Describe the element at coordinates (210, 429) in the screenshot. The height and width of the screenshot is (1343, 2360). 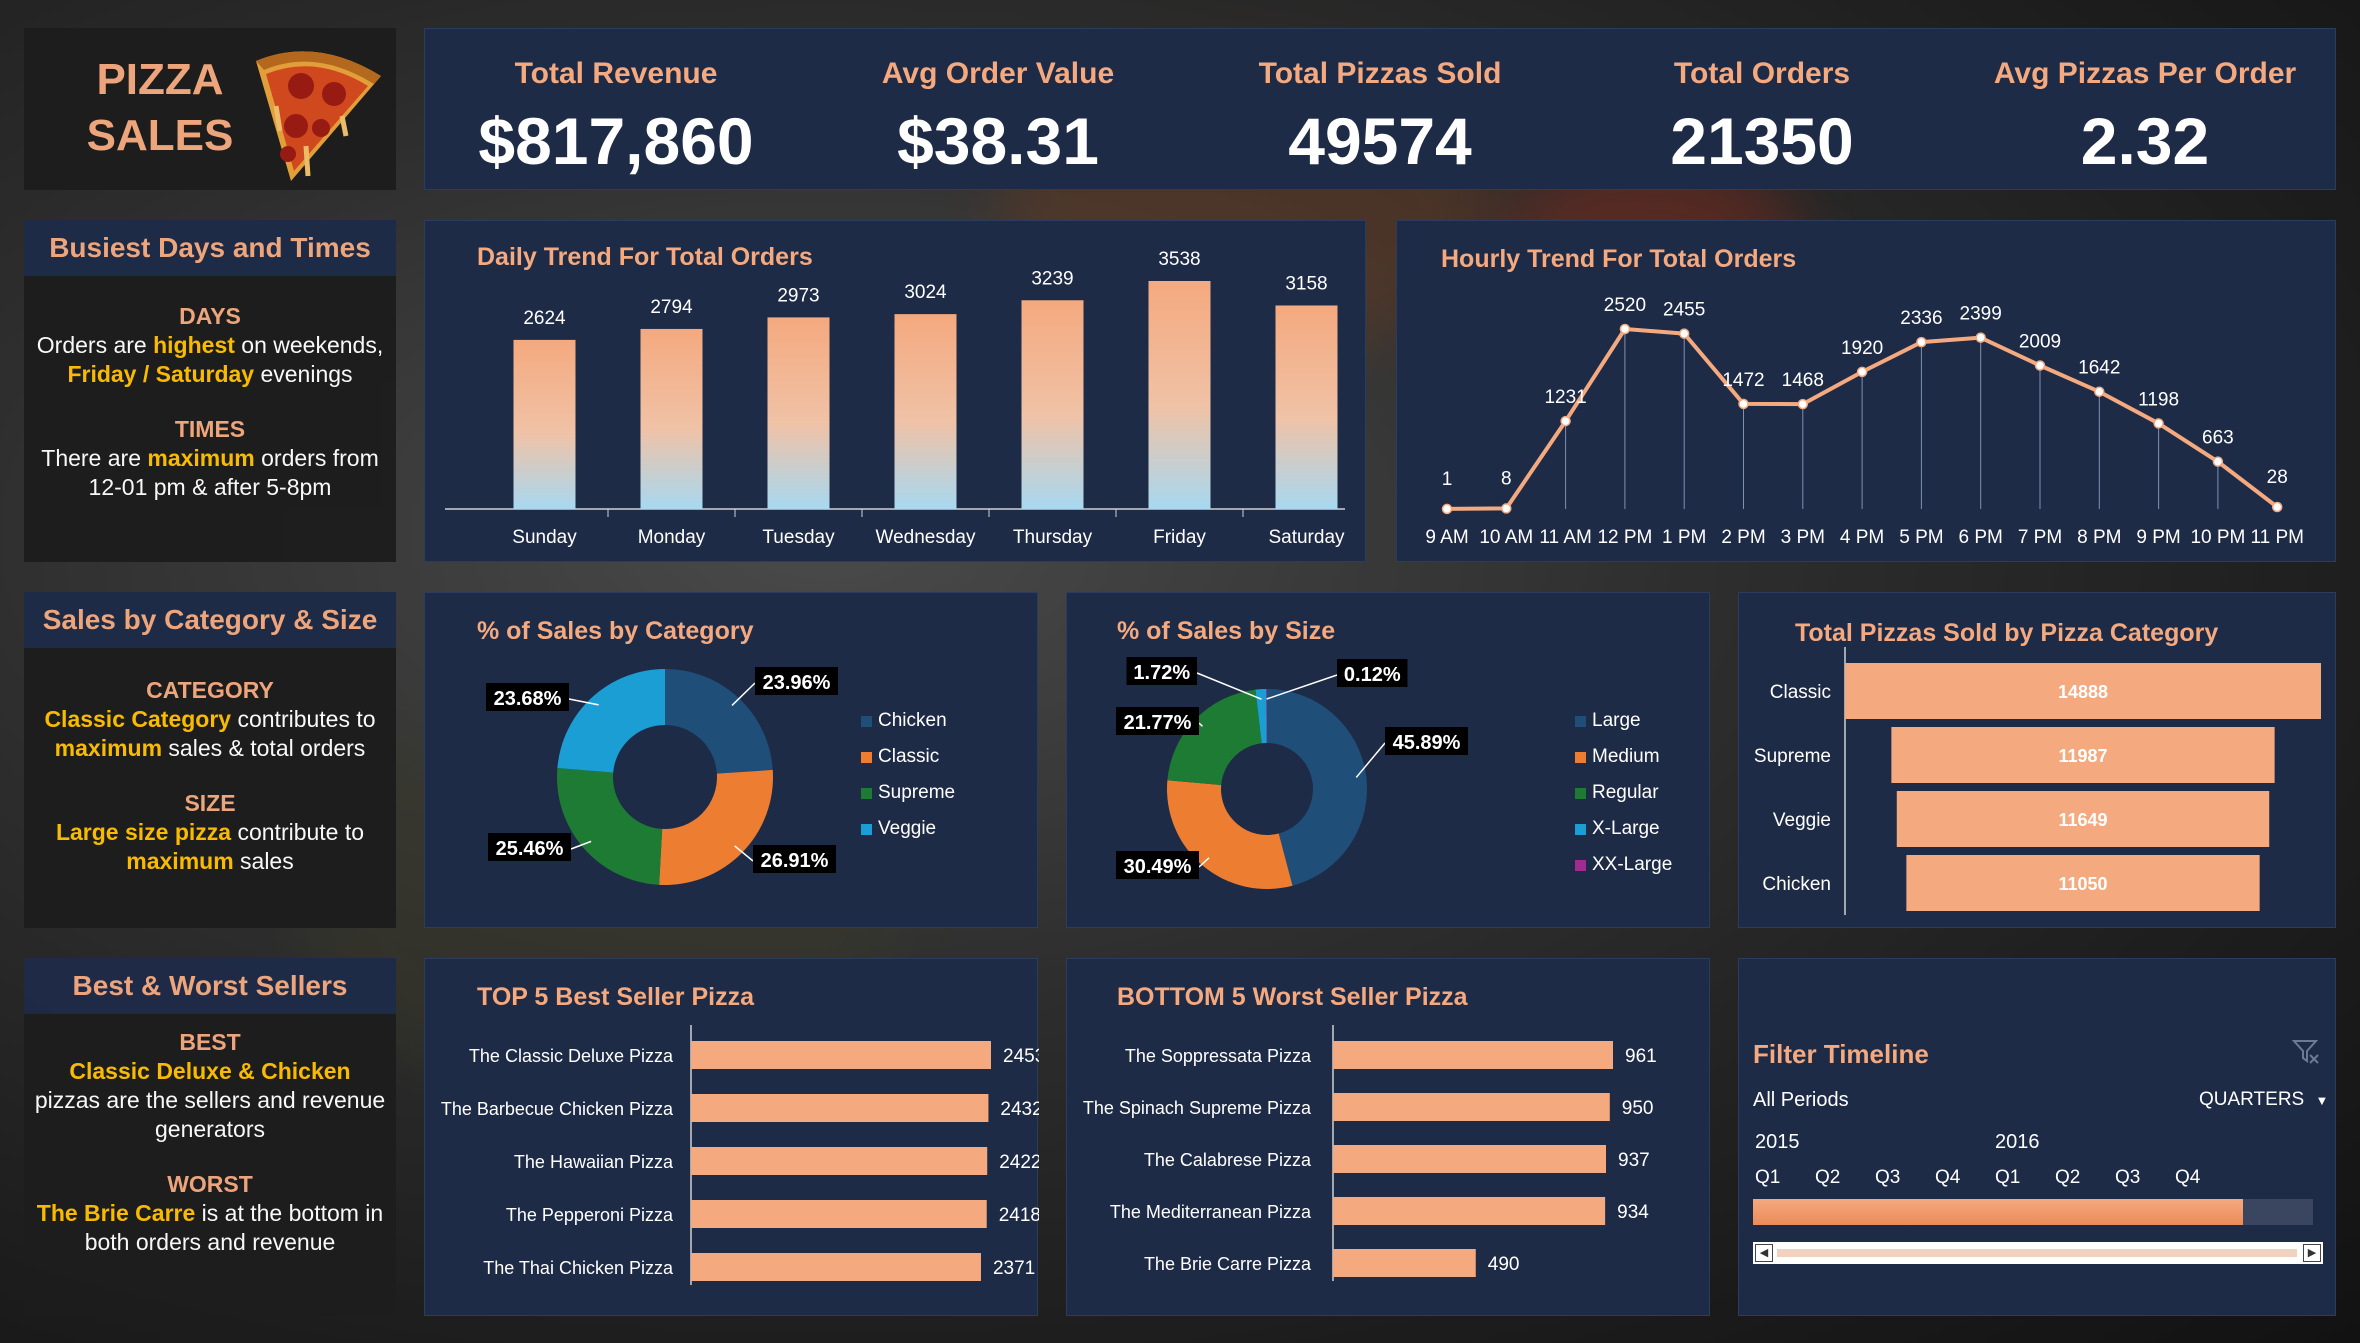
I see `times-label: TIMES` at that location.